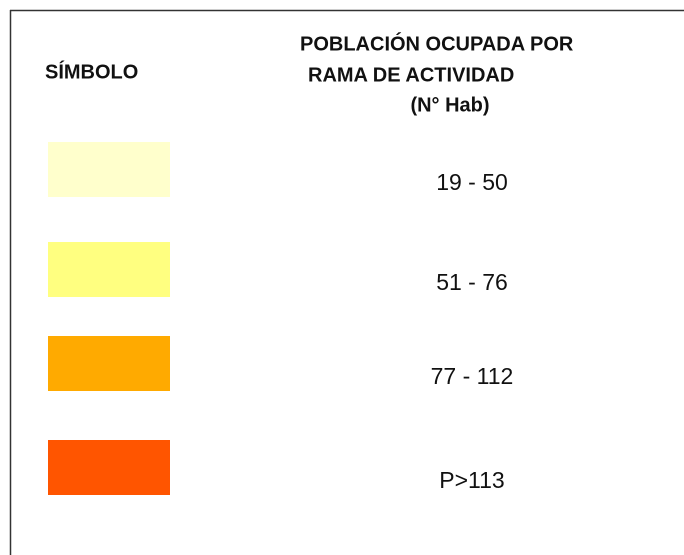 The height and width of the screenshot is (555, 684). What do you see at coordinates (472, 376) in the screenshot?
I see `item-label: 77 - 112` at bounding box center [472, 376].